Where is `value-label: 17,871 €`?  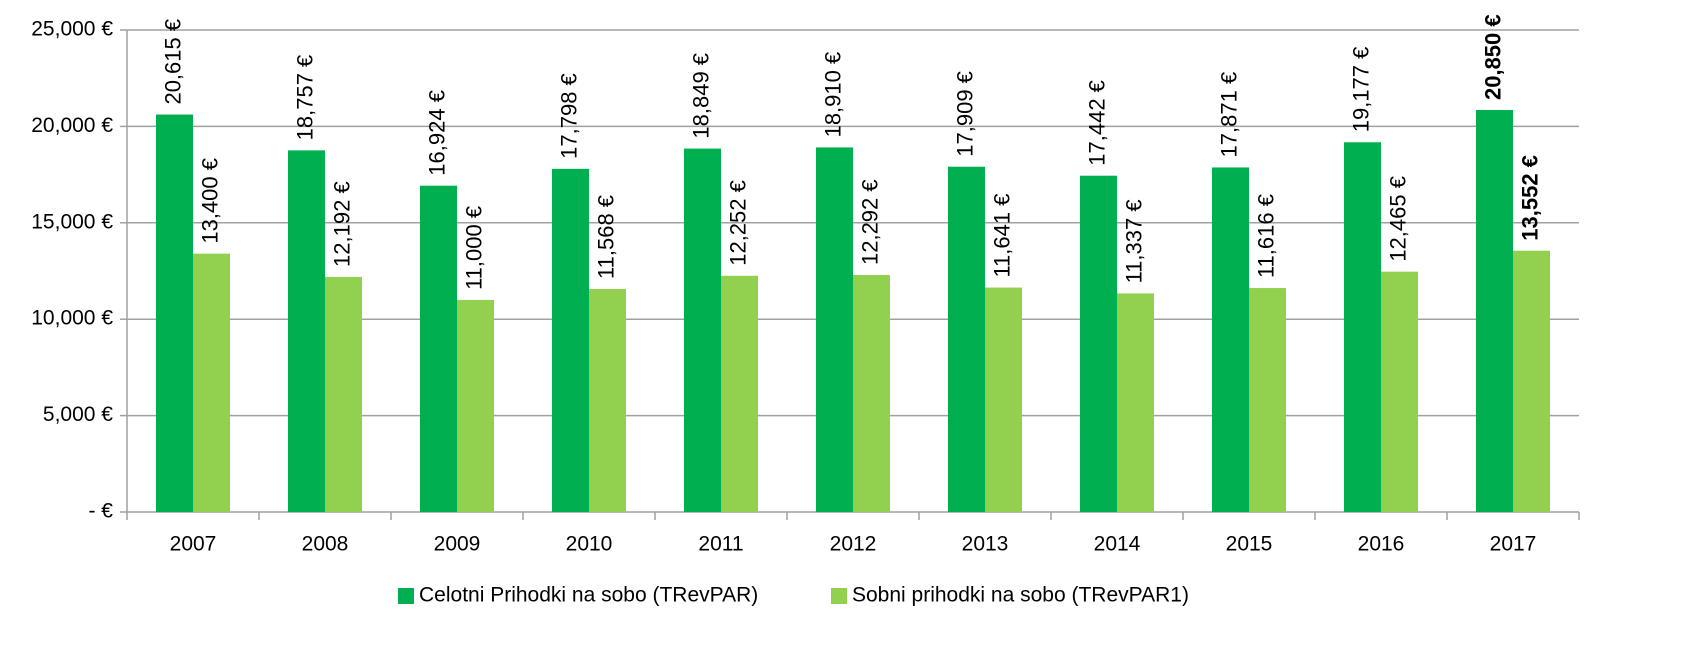
value-label: 17,871 € is located at coordinates (1228, 115).